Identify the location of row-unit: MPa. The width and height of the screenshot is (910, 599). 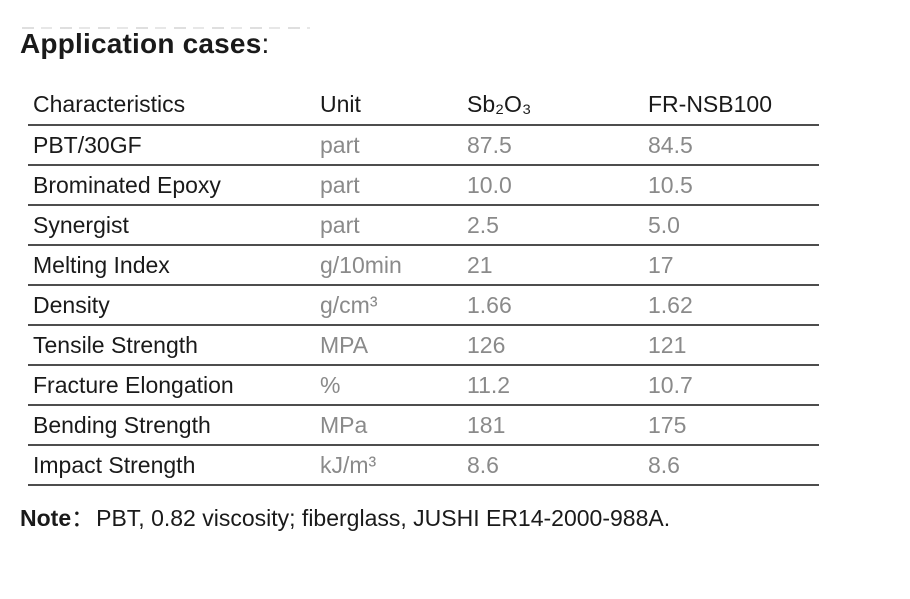
(344, 424).